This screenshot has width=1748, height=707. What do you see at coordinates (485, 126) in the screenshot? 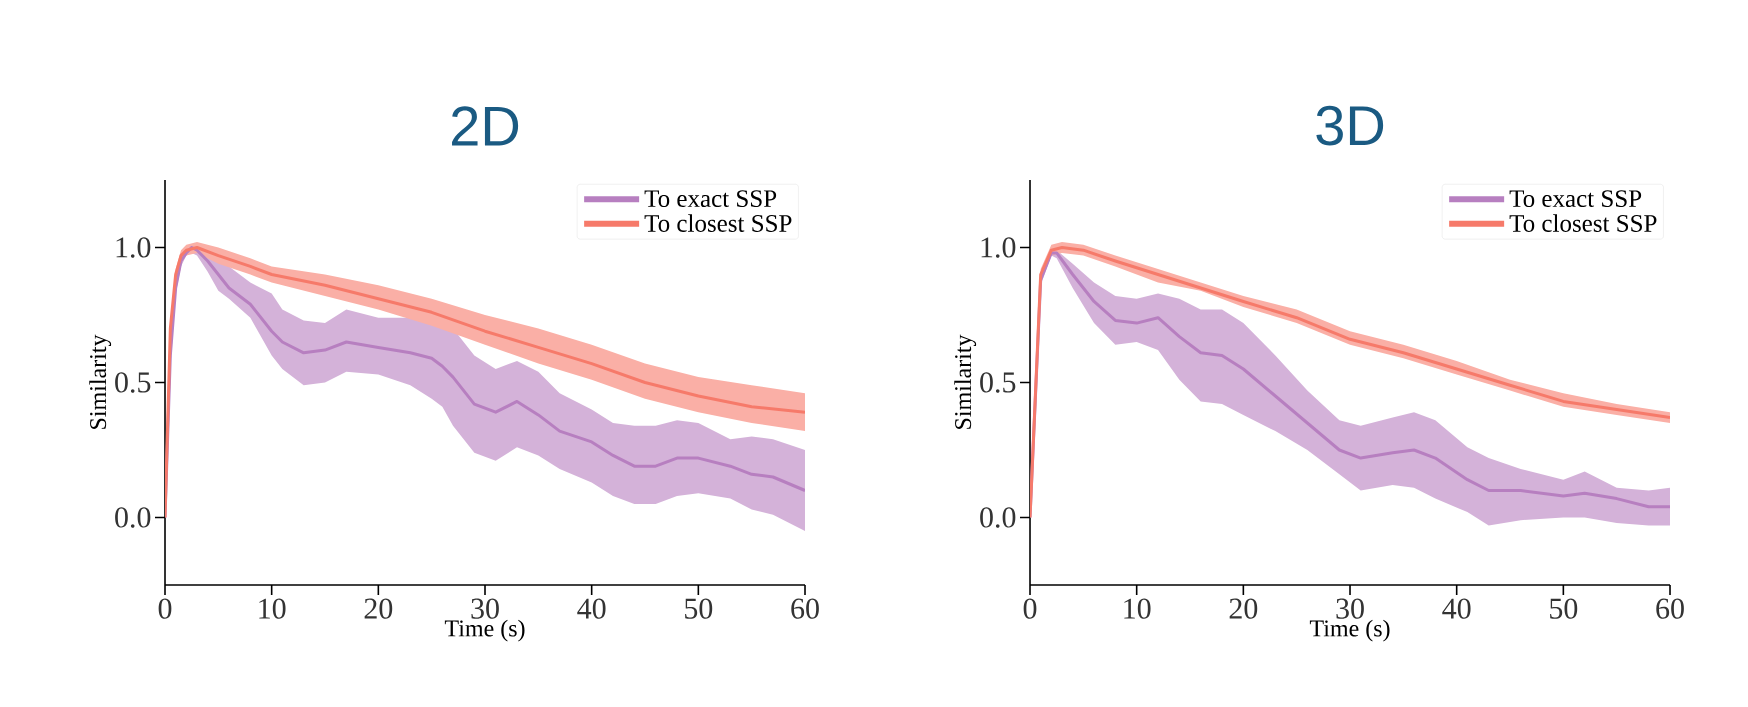
I see `chart-title: 2D` at bounding box center [485, 126].